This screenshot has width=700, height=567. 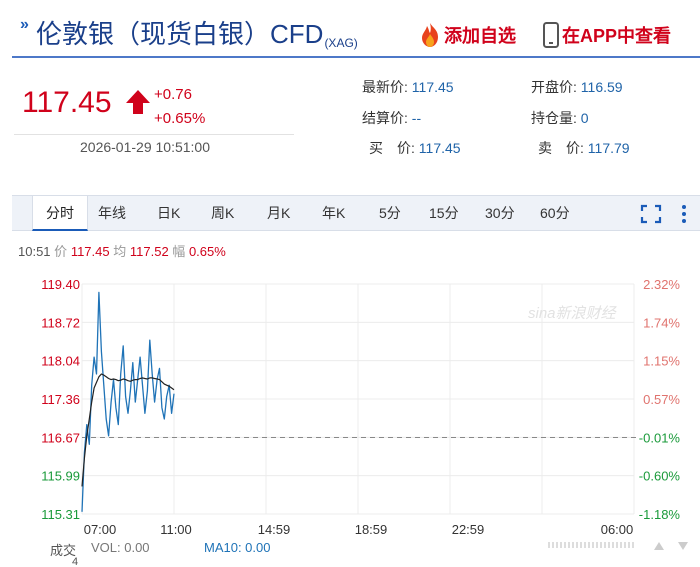 What do you see at coordinates (430, 35) in the screenshot?
I see `flame-icon` at bounding box center [430, 35].